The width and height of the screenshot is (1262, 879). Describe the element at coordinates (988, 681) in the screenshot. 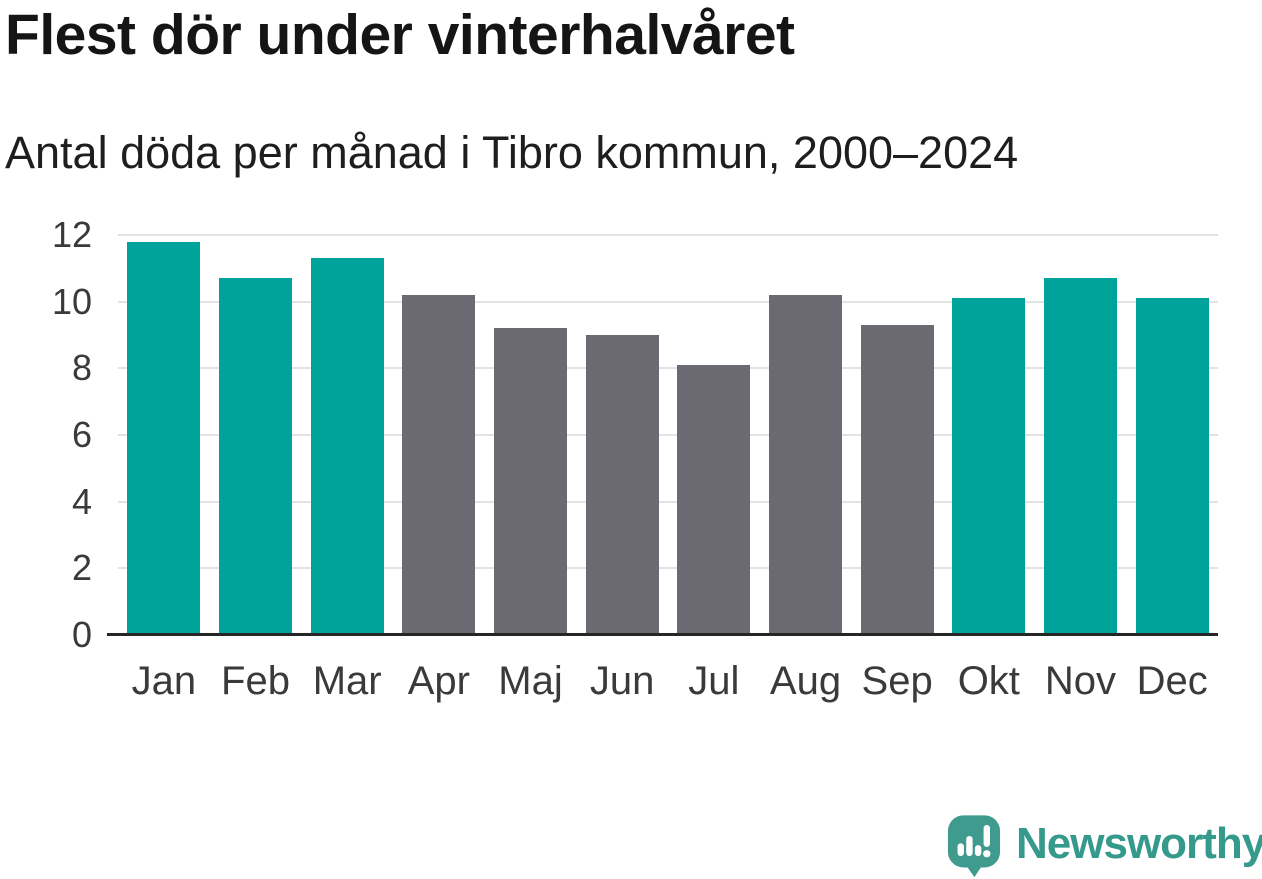

I see `x-tick-label-okt: Okt` at that location.